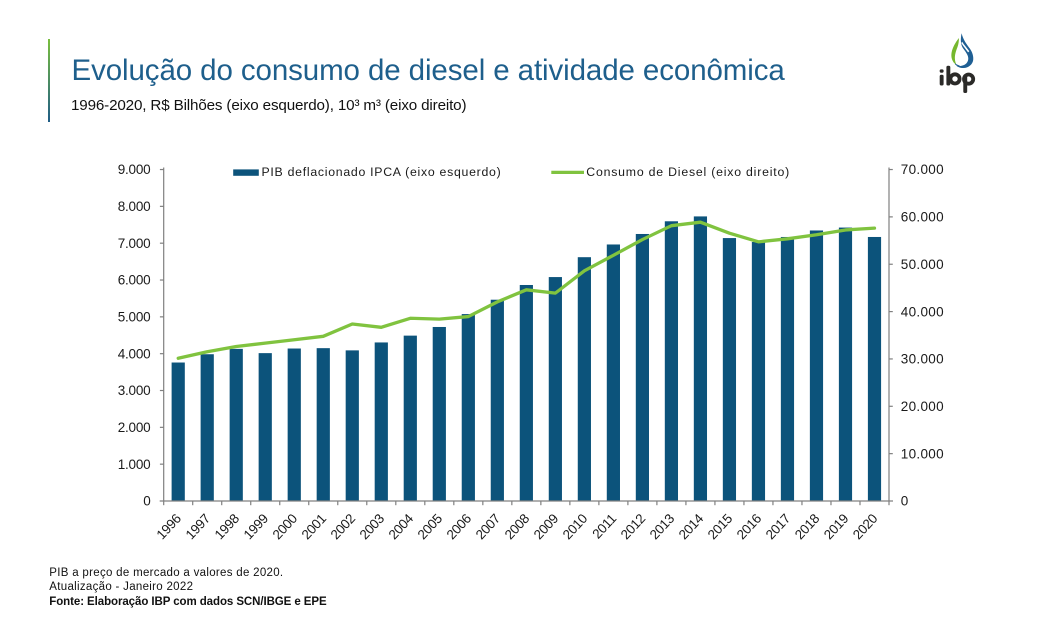 The width and height of the screenshot is (1058, 635). What do you see at coordinates (134, 169) in the screenshot?
I see `svg-text: 9.000` at bounding box center [134, 169].